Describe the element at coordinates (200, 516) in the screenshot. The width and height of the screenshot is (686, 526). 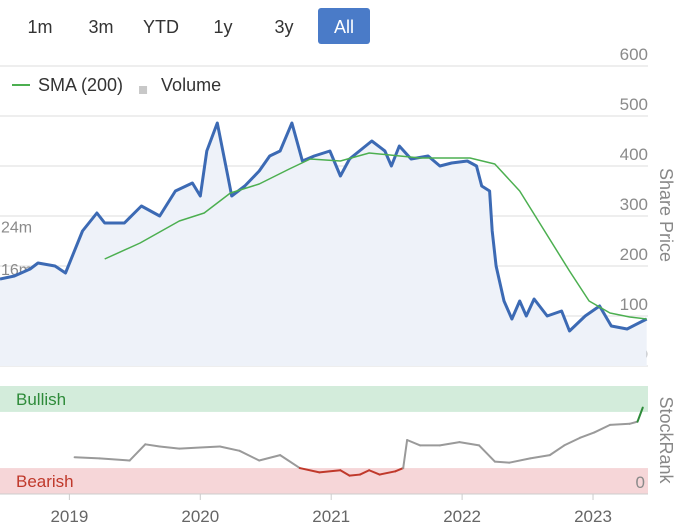
I see `x-tick-label: 2020` at that location.